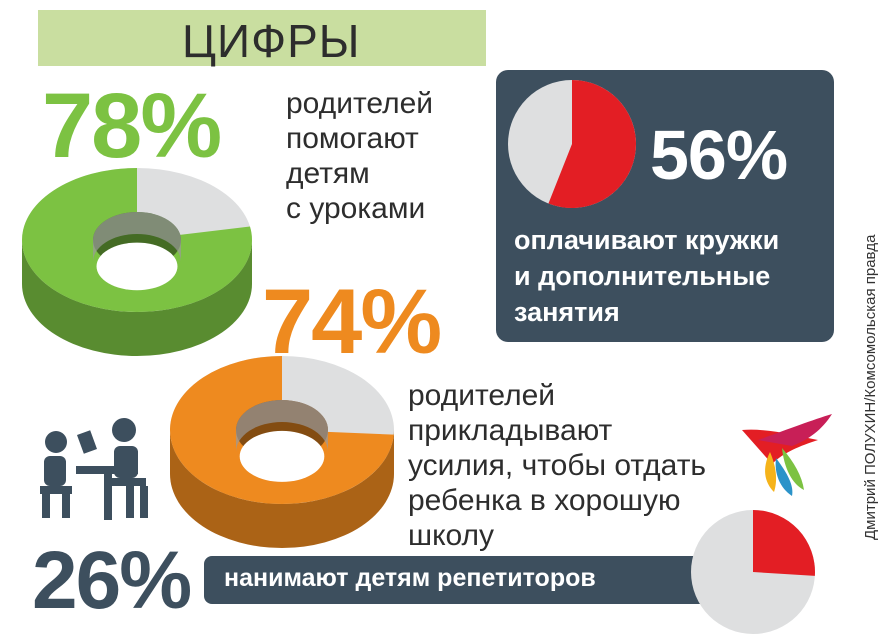  What do you see at coordinates (719, 155) in the screenshot?
I see `stat-56-percent: 56%` at bounding box center [719, 155].